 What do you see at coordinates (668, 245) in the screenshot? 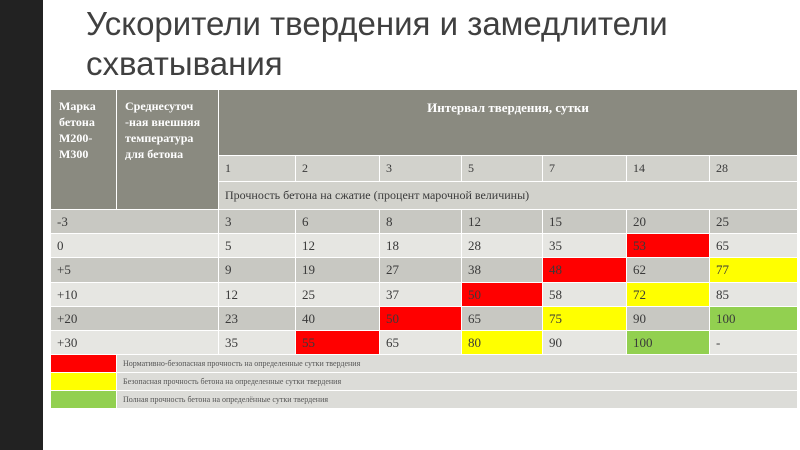
I see `table-cell: 53` at bounding box center [668, 245].